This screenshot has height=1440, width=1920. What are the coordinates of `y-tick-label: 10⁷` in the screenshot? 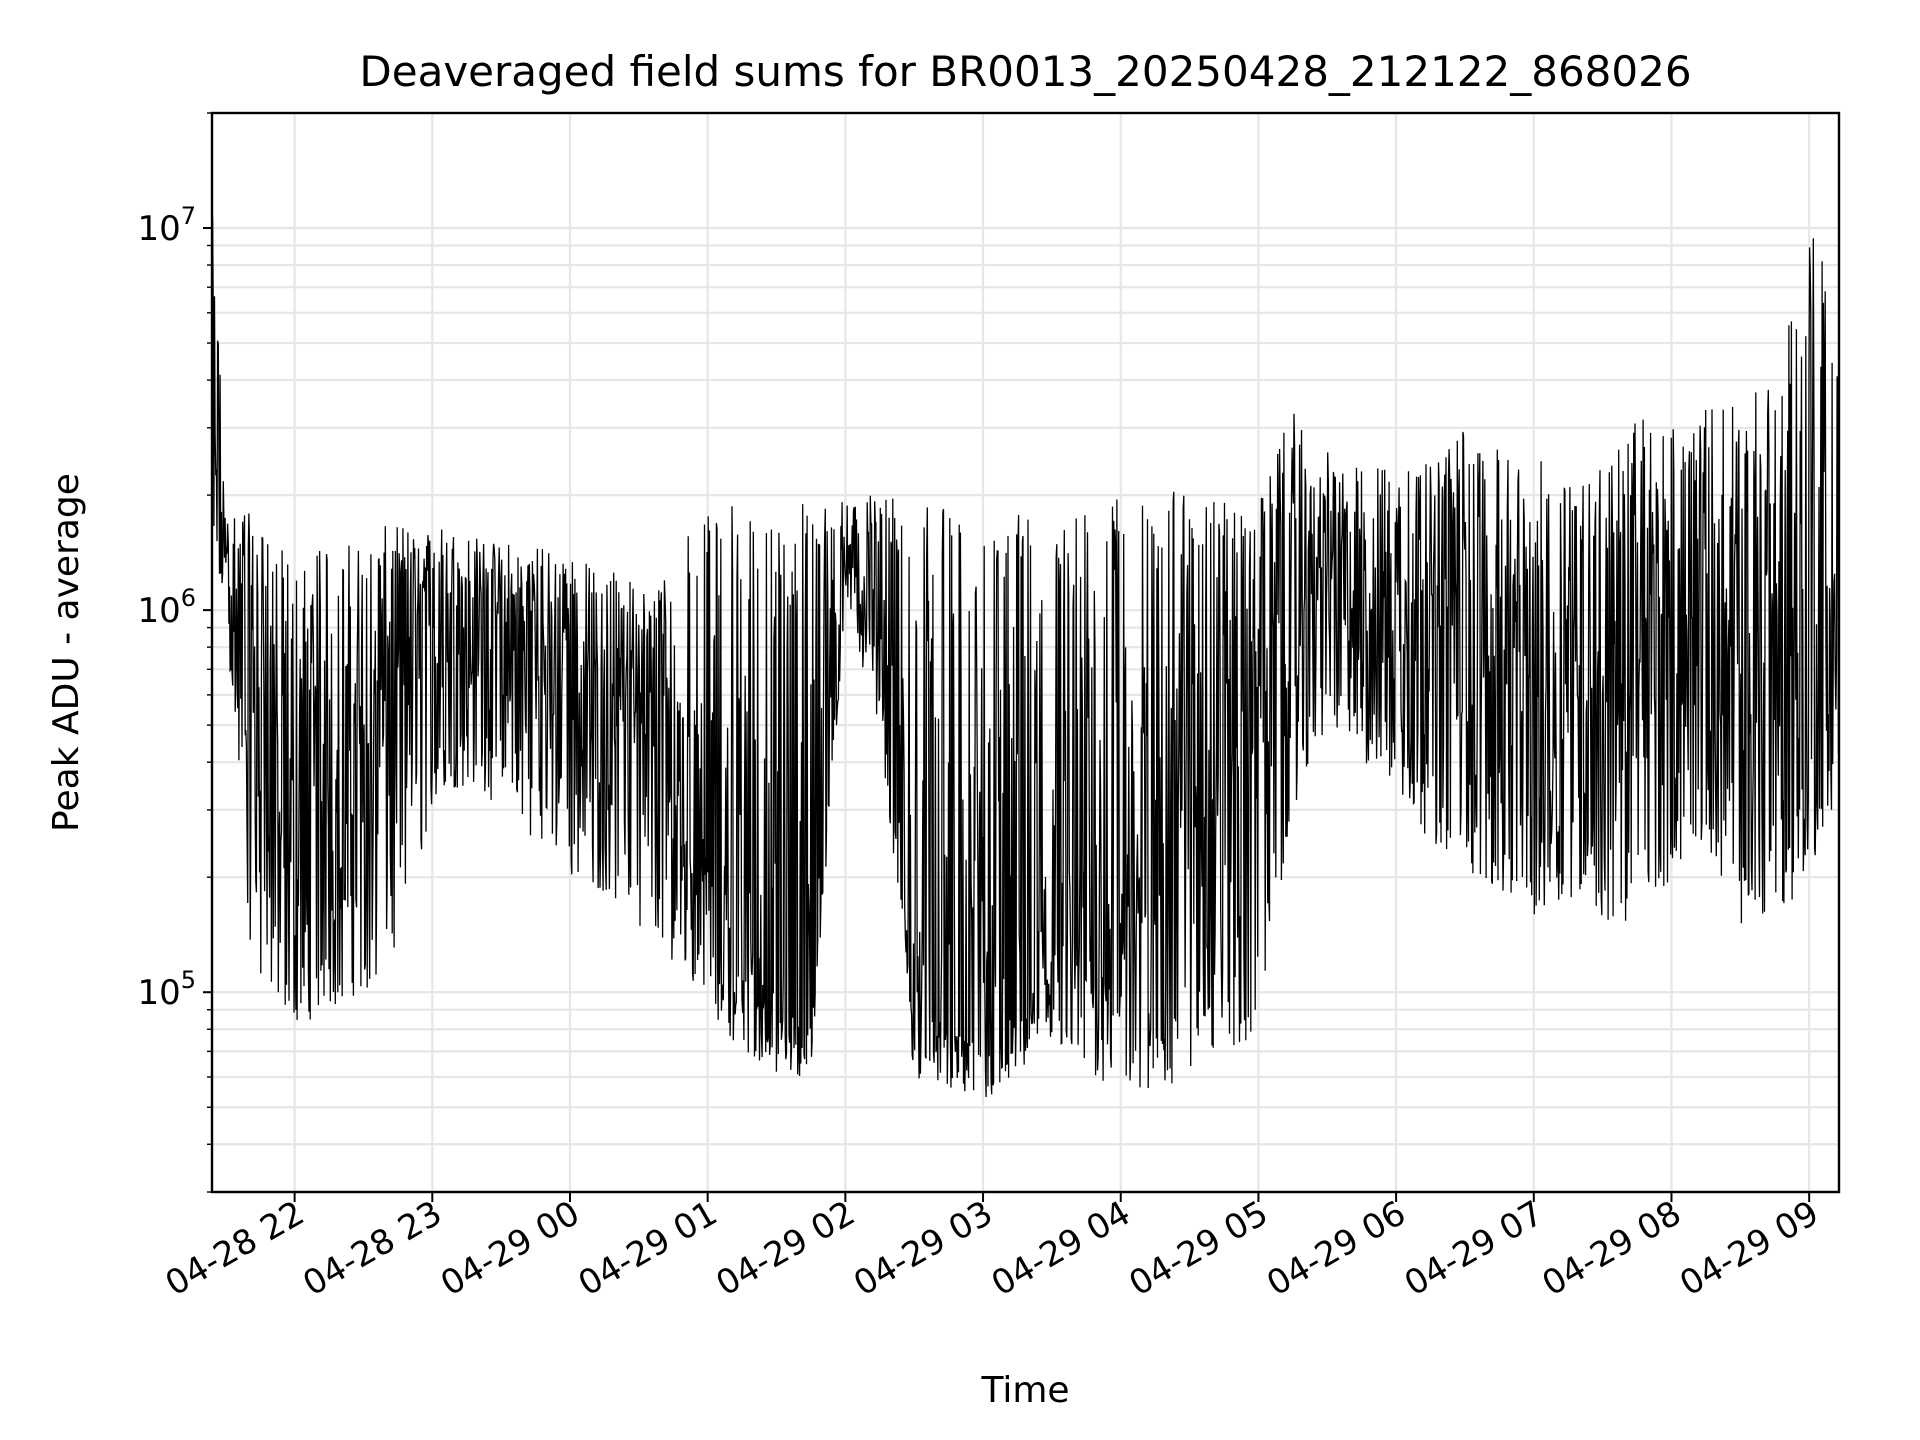 It's located at (166, 225).